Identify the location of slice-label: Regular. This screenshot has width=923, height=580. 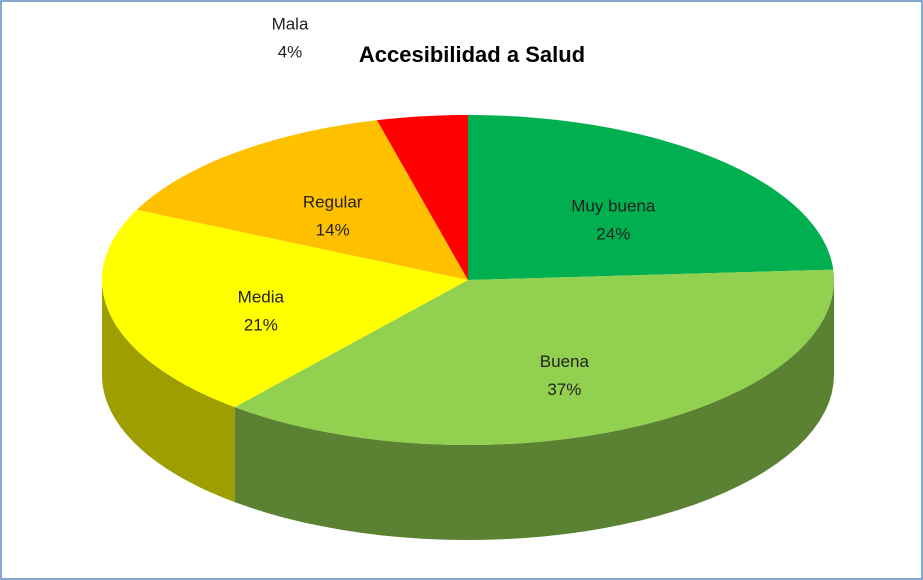
(333, 202).